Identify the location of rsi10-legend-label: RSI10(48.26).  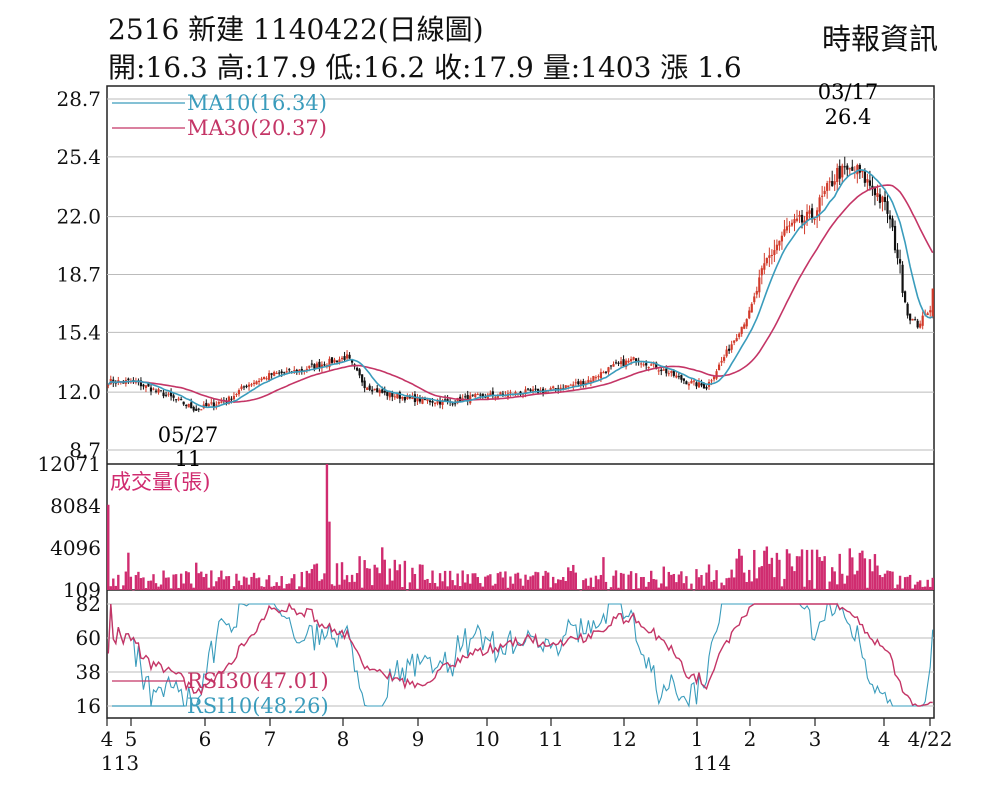
(258, 706).